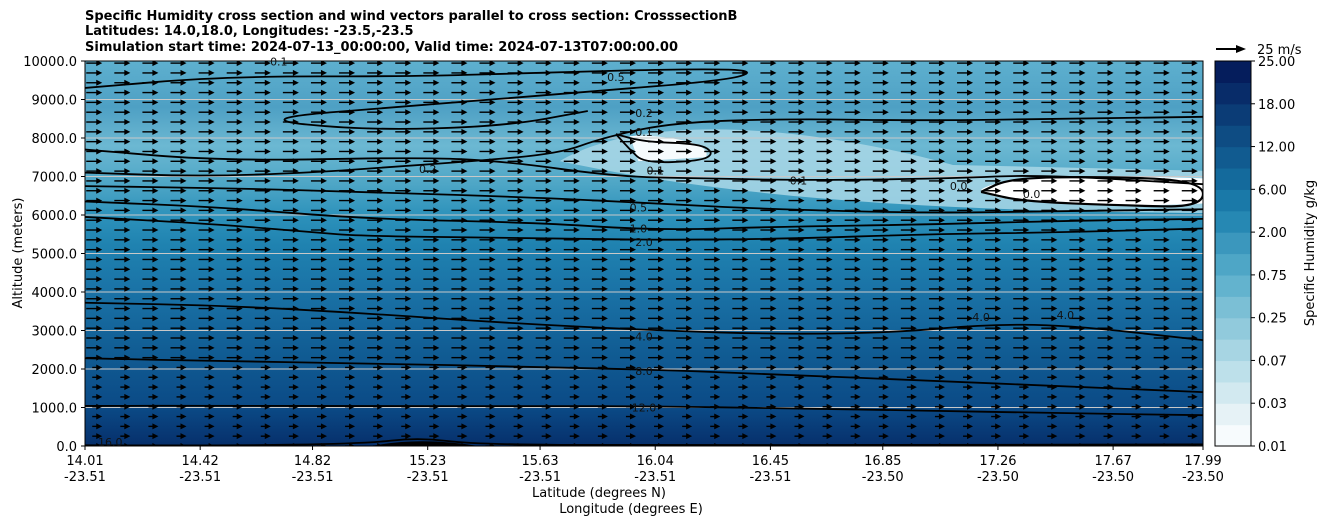 This screenshot has height=526, width=1326. What do you see at coordinates (644, 242) in the screenshot?
I see `contour-label: 2.0` at bounding box center [644, 242].